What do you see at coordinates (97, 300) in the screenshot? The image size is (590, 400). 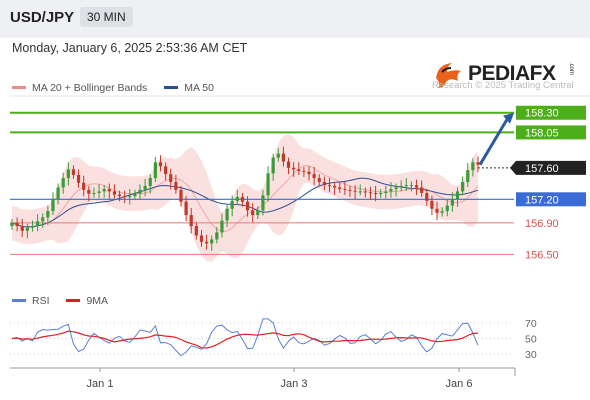 I see `legend-label-9ma: 9MA` at bounding box center [97, 300].